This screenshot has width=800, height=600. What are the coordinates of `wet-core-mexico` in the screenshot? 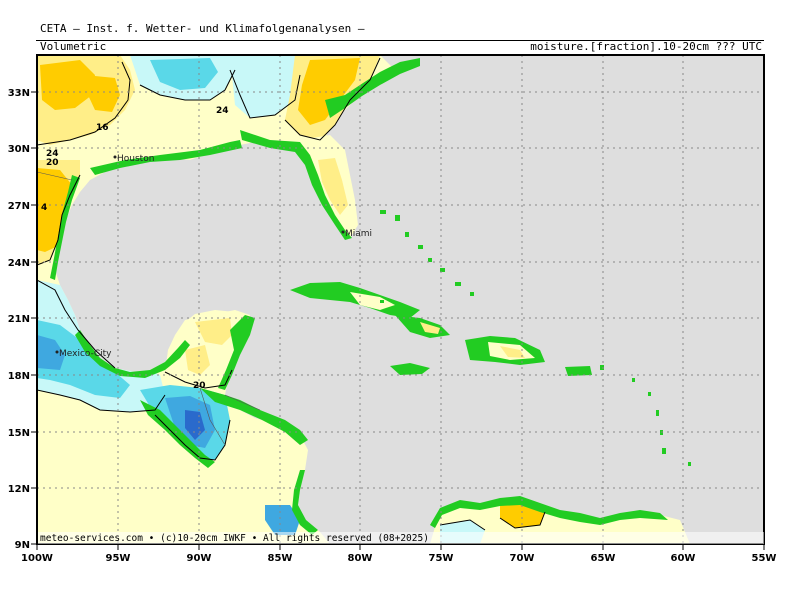 It's located at (83, 359).